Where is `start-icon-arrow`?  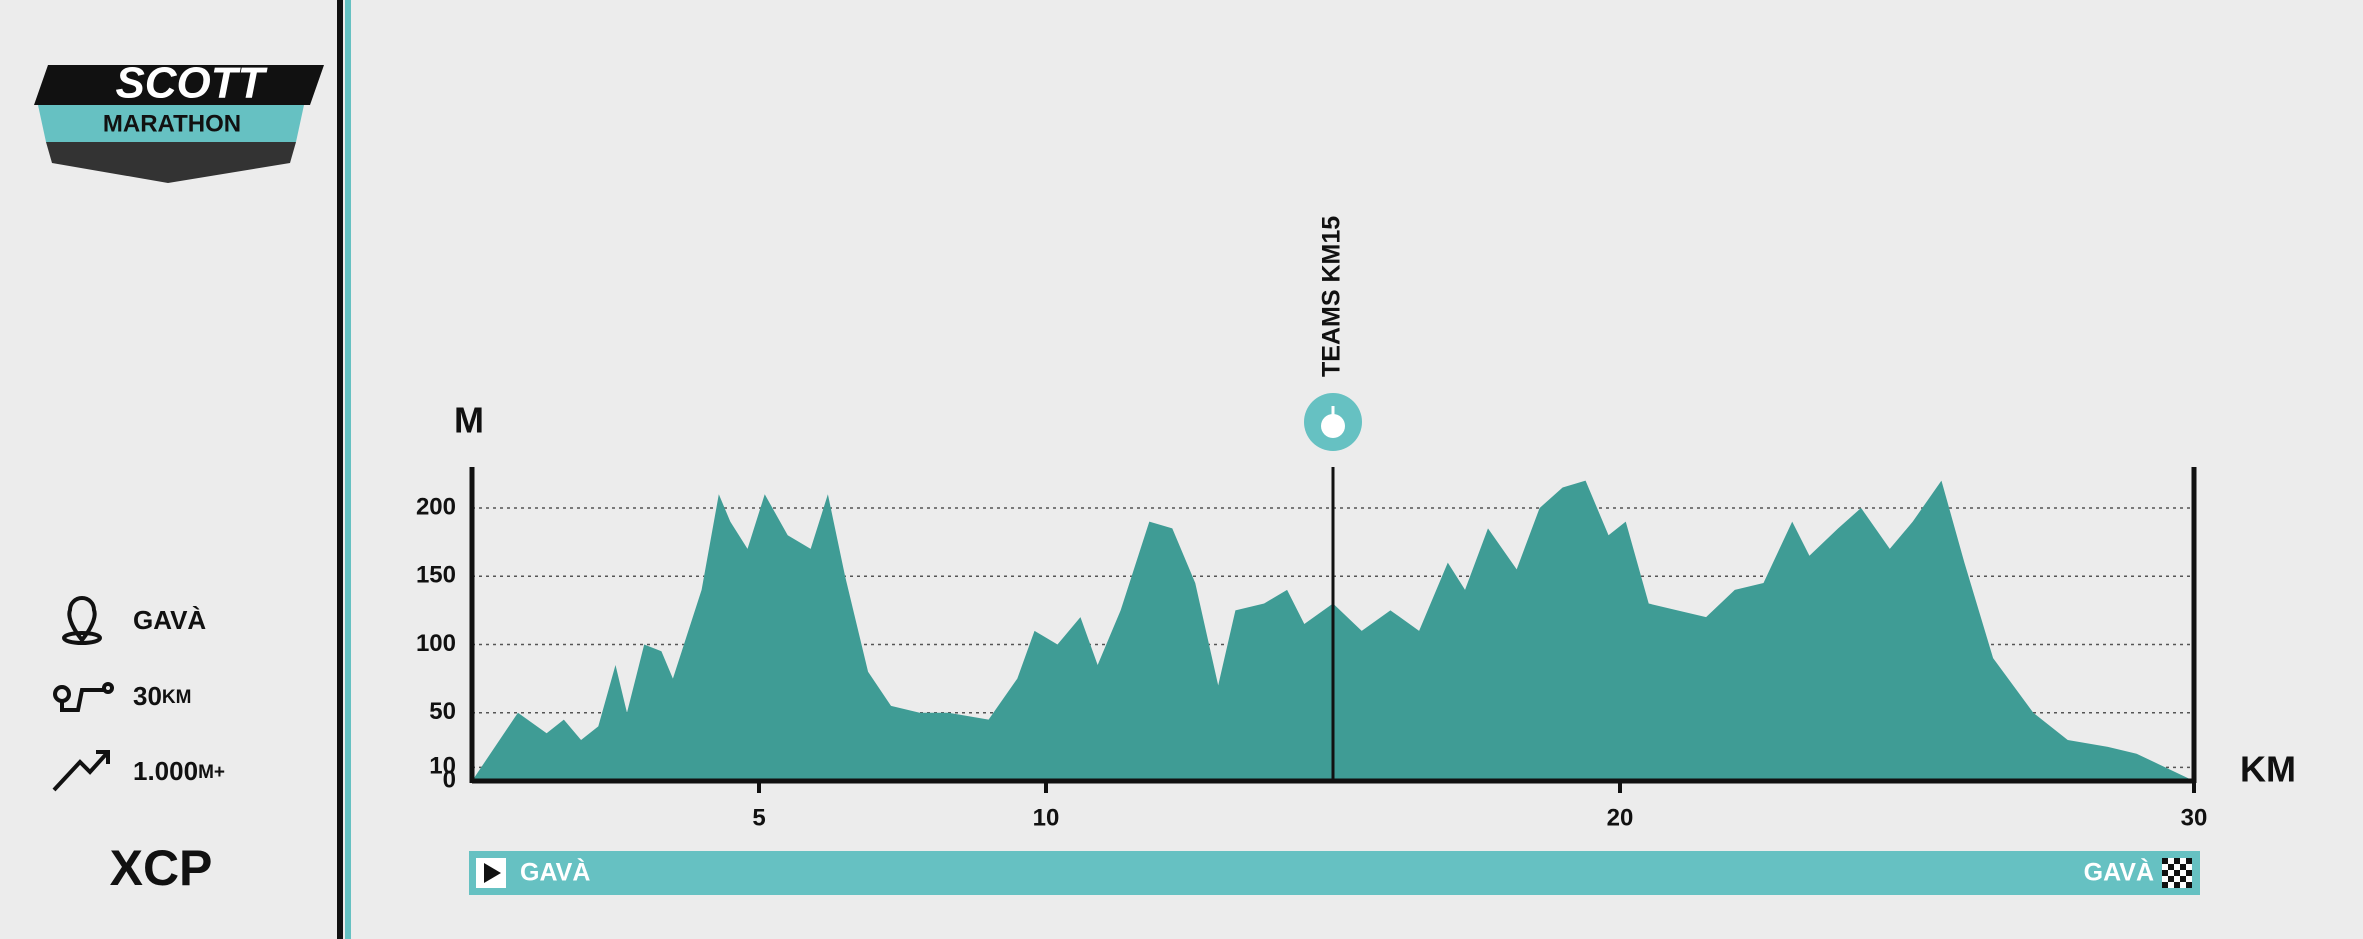
start-icon-arrow is located at coordinates (492, 873).